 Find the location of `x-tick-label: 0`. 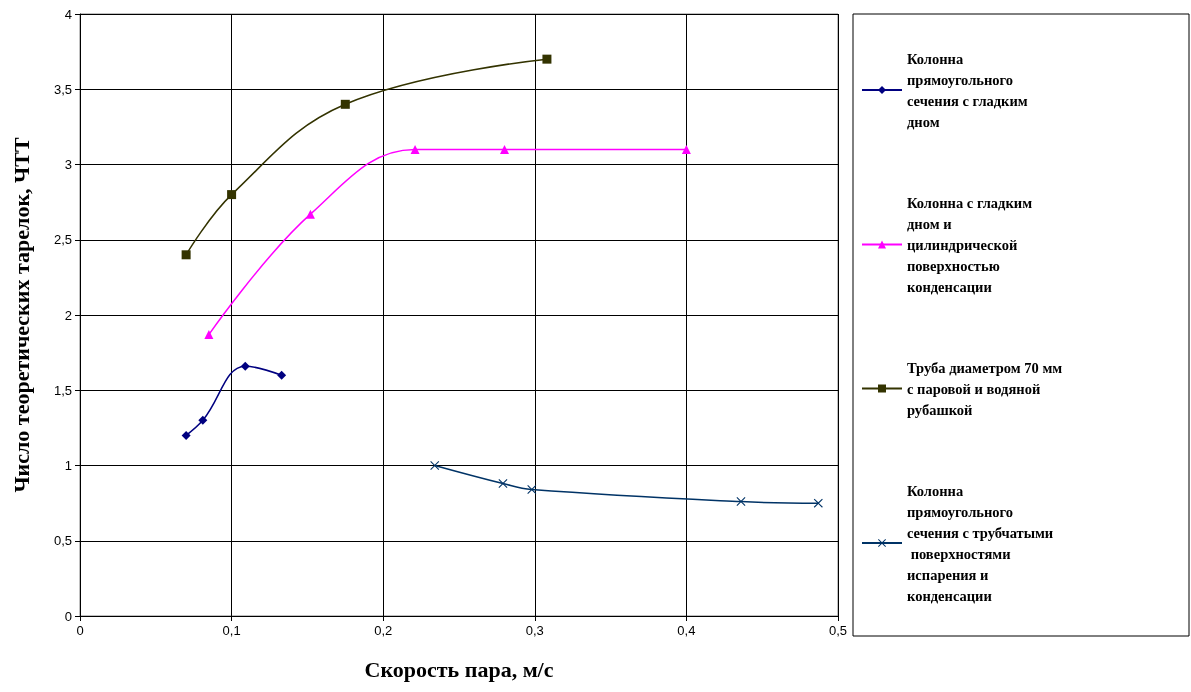

x-tick-label: 0 is located at coordinates (80, 630).